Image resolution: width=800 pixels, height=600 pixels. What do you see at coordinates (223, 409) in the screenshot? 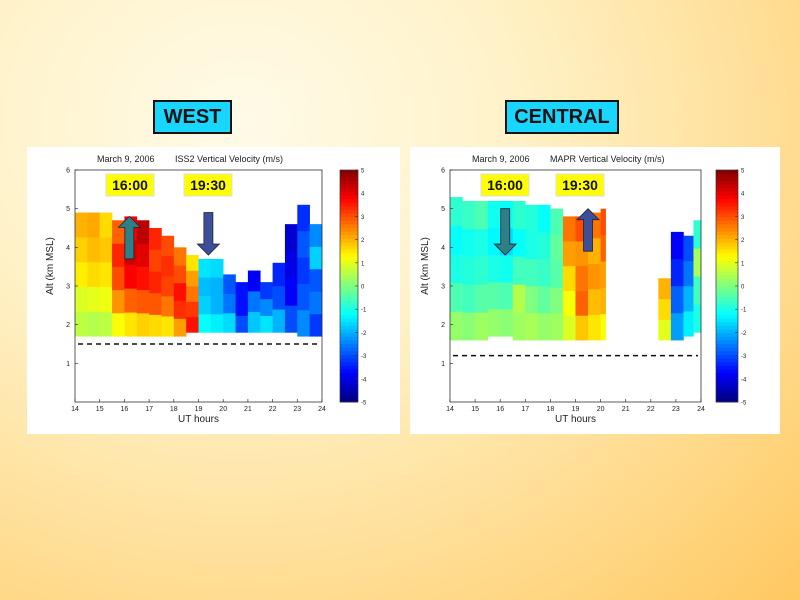
I see `x-tick-label: 20` at bounding box center [223, 409].